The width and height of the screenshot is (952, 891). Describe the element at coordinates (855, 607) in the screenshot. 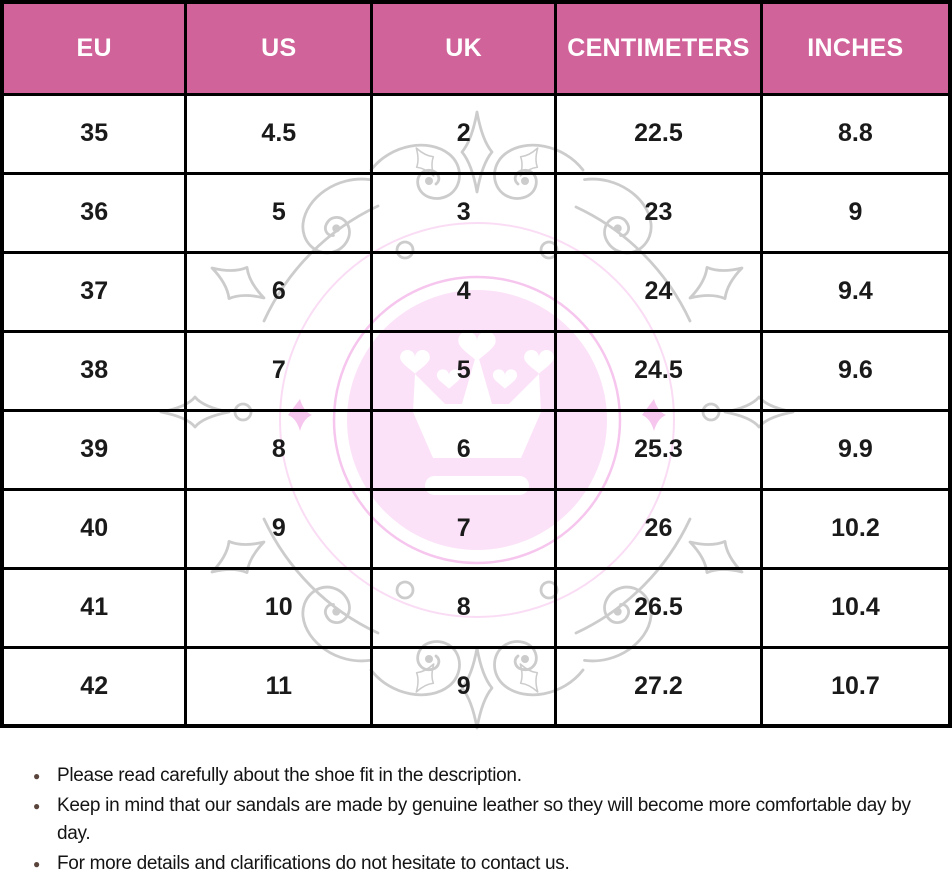

I see `size-cell: 10.4` at that location.